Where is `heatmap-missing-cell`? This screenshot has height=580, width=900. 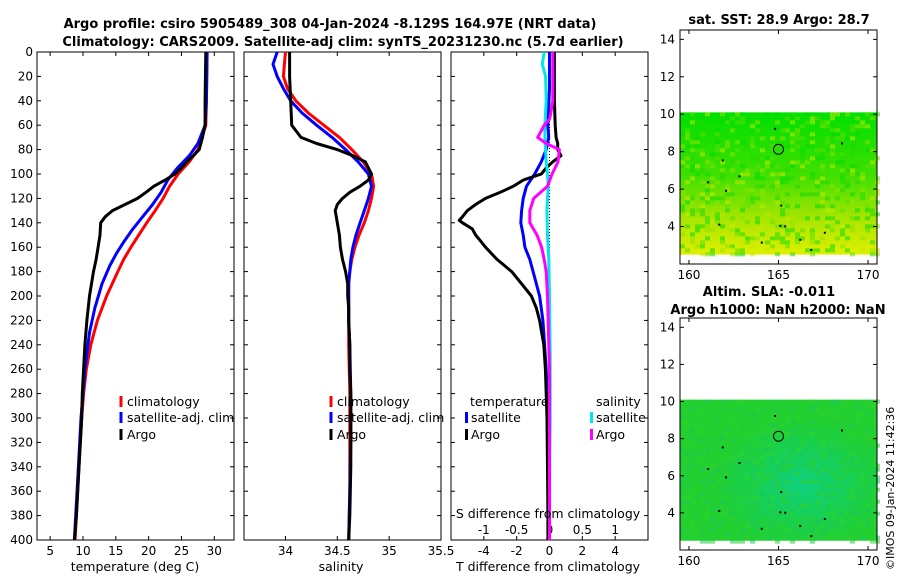
heatmap-missing-cell is located at coordinates (719, 510).